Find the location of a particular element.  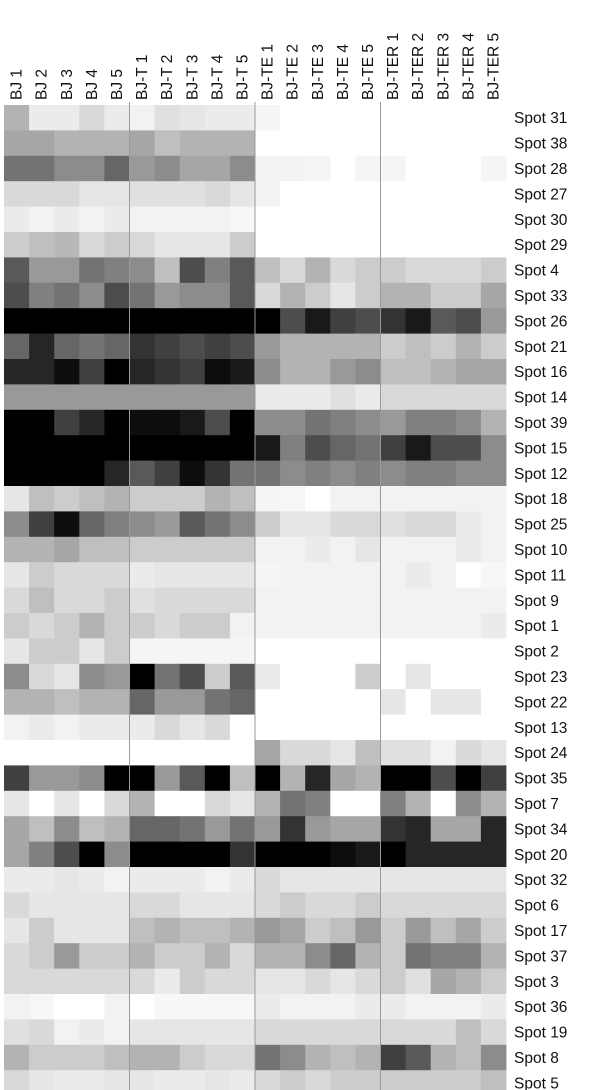

row-label: Spot 18 is located at coordinates (540, 499).